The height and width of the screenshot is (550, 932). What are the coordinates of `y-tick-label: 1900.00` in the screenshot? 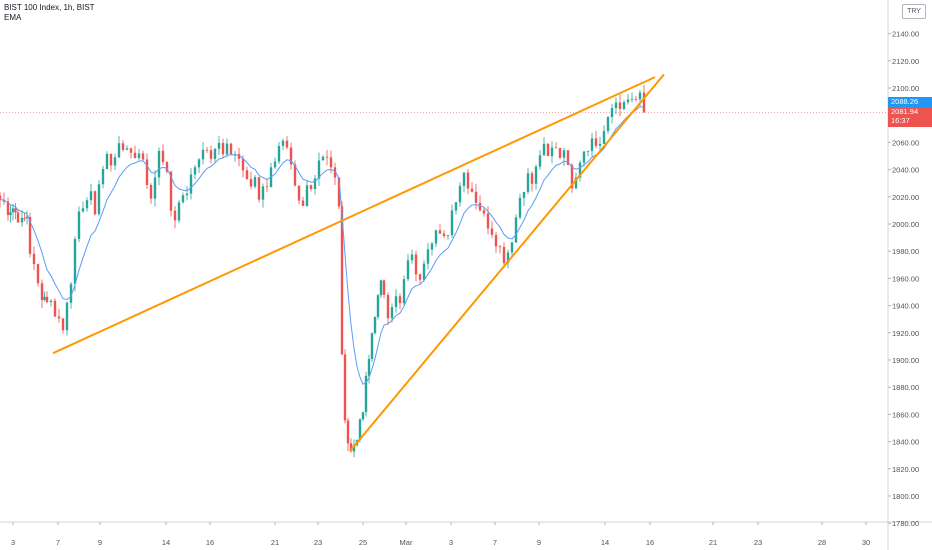 It's located at (905, 360).